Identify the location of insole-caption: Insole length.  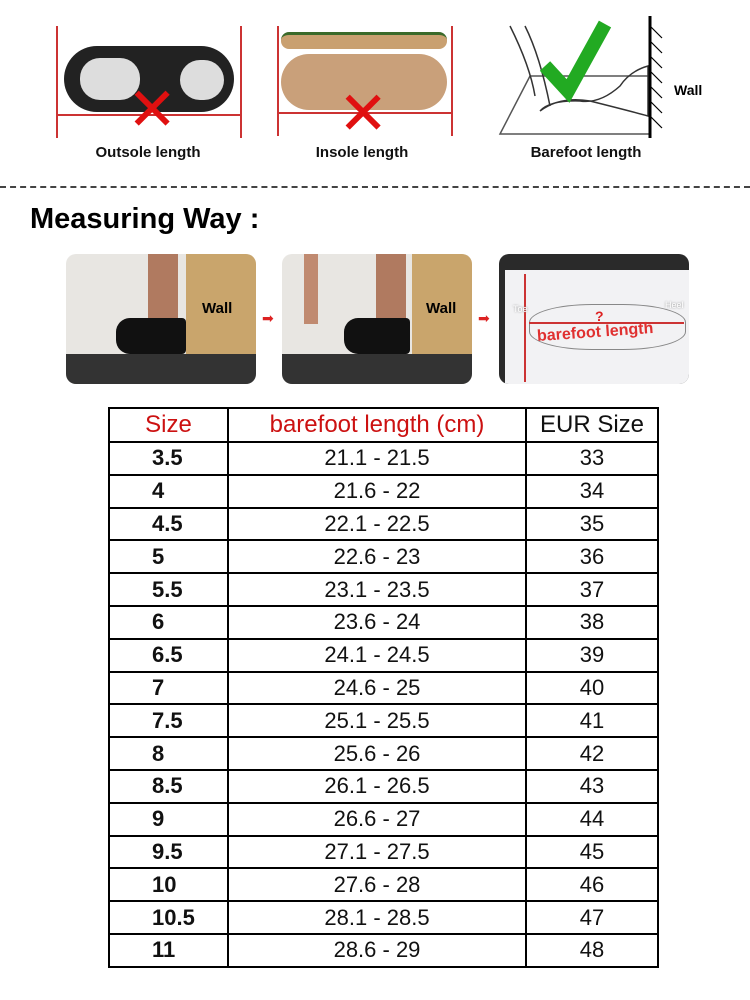
(362, 152).